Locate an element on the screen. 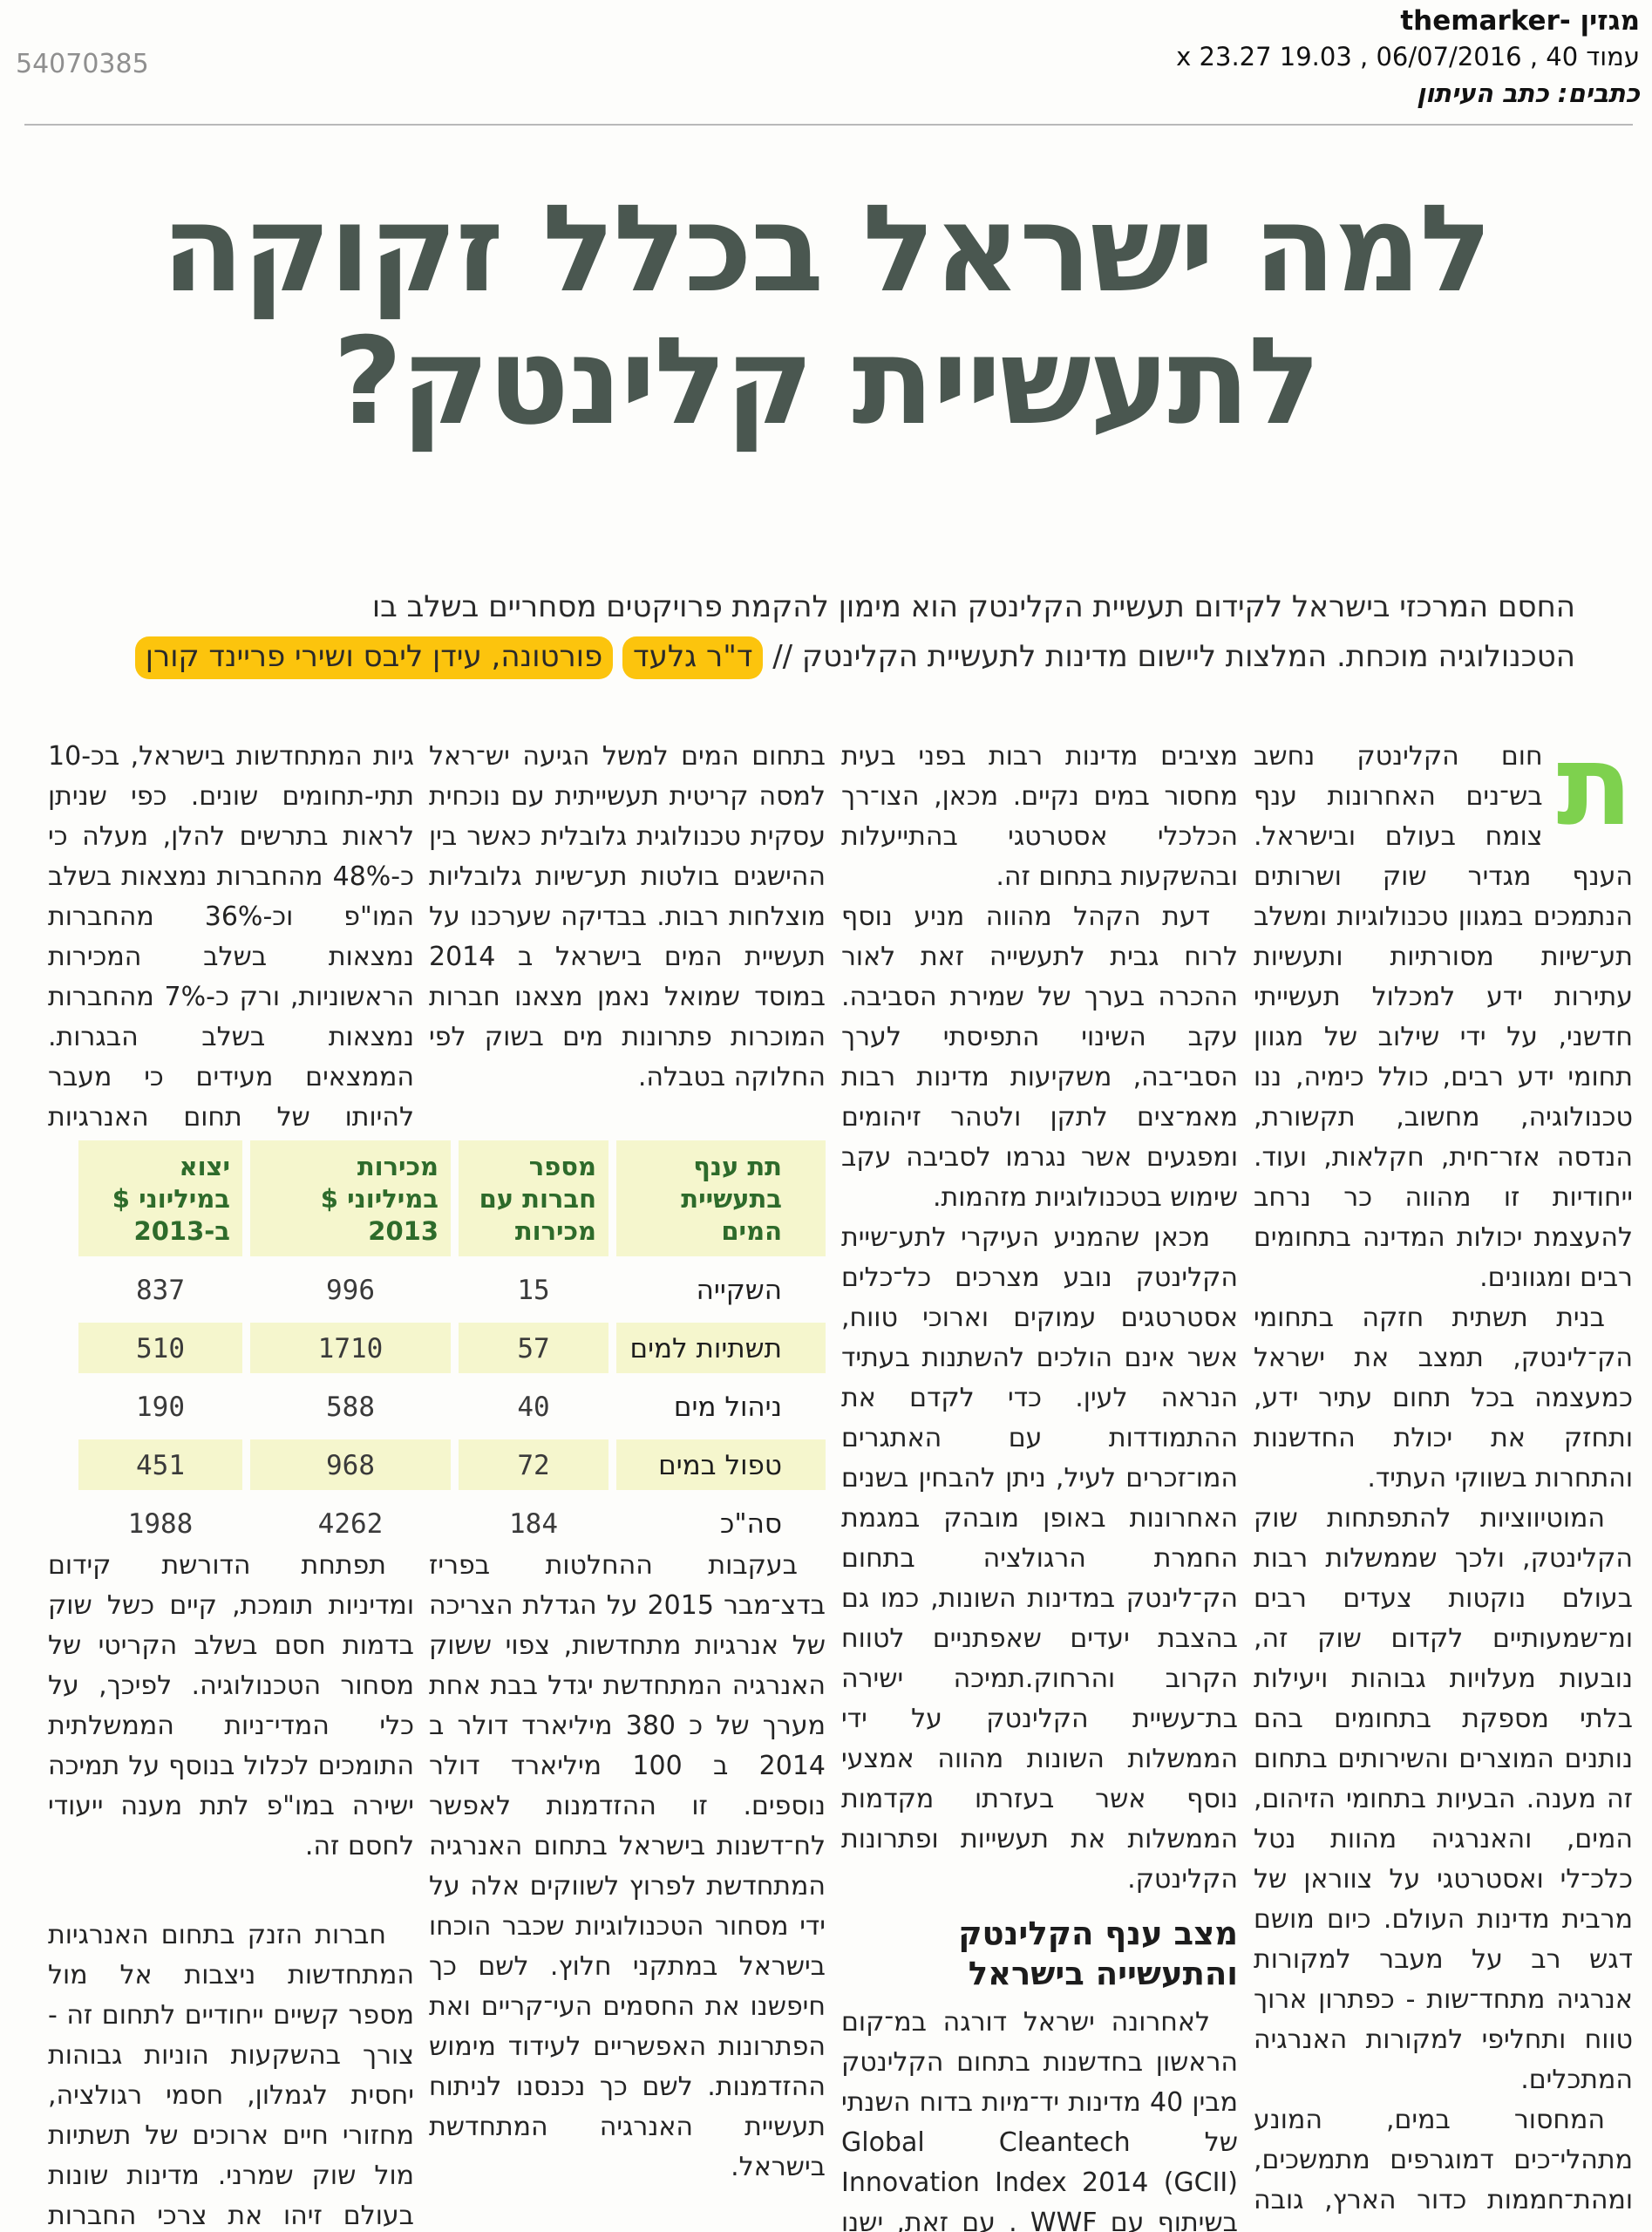 The height and width of the screenshot is (2232, 1652). article-headline: למה ישראל בכלל זקוקה לתעשיית קלינטק? is located at coordinates (826, 315).